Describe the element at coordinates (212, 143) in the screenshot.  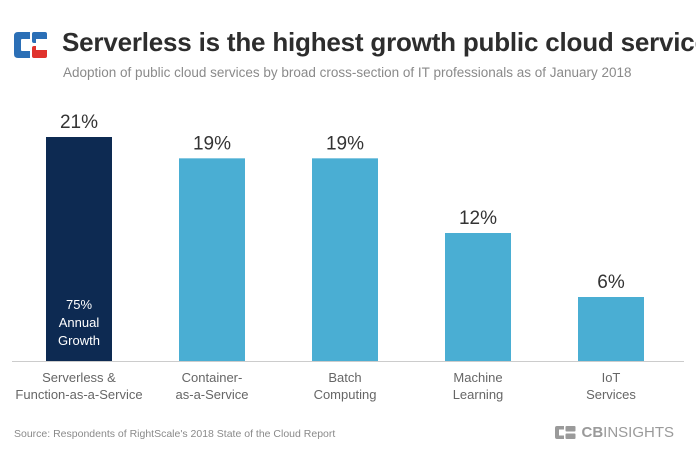
I see `value-label-1: 19%` at that location.